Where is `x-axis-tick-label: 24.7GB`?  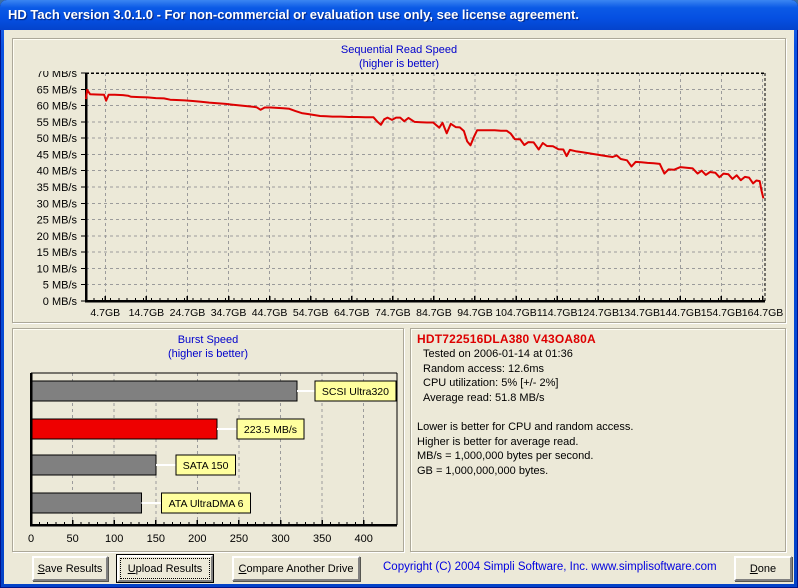 x-axis-tick-label: 24.7GB is located at coordinates (188, 313).